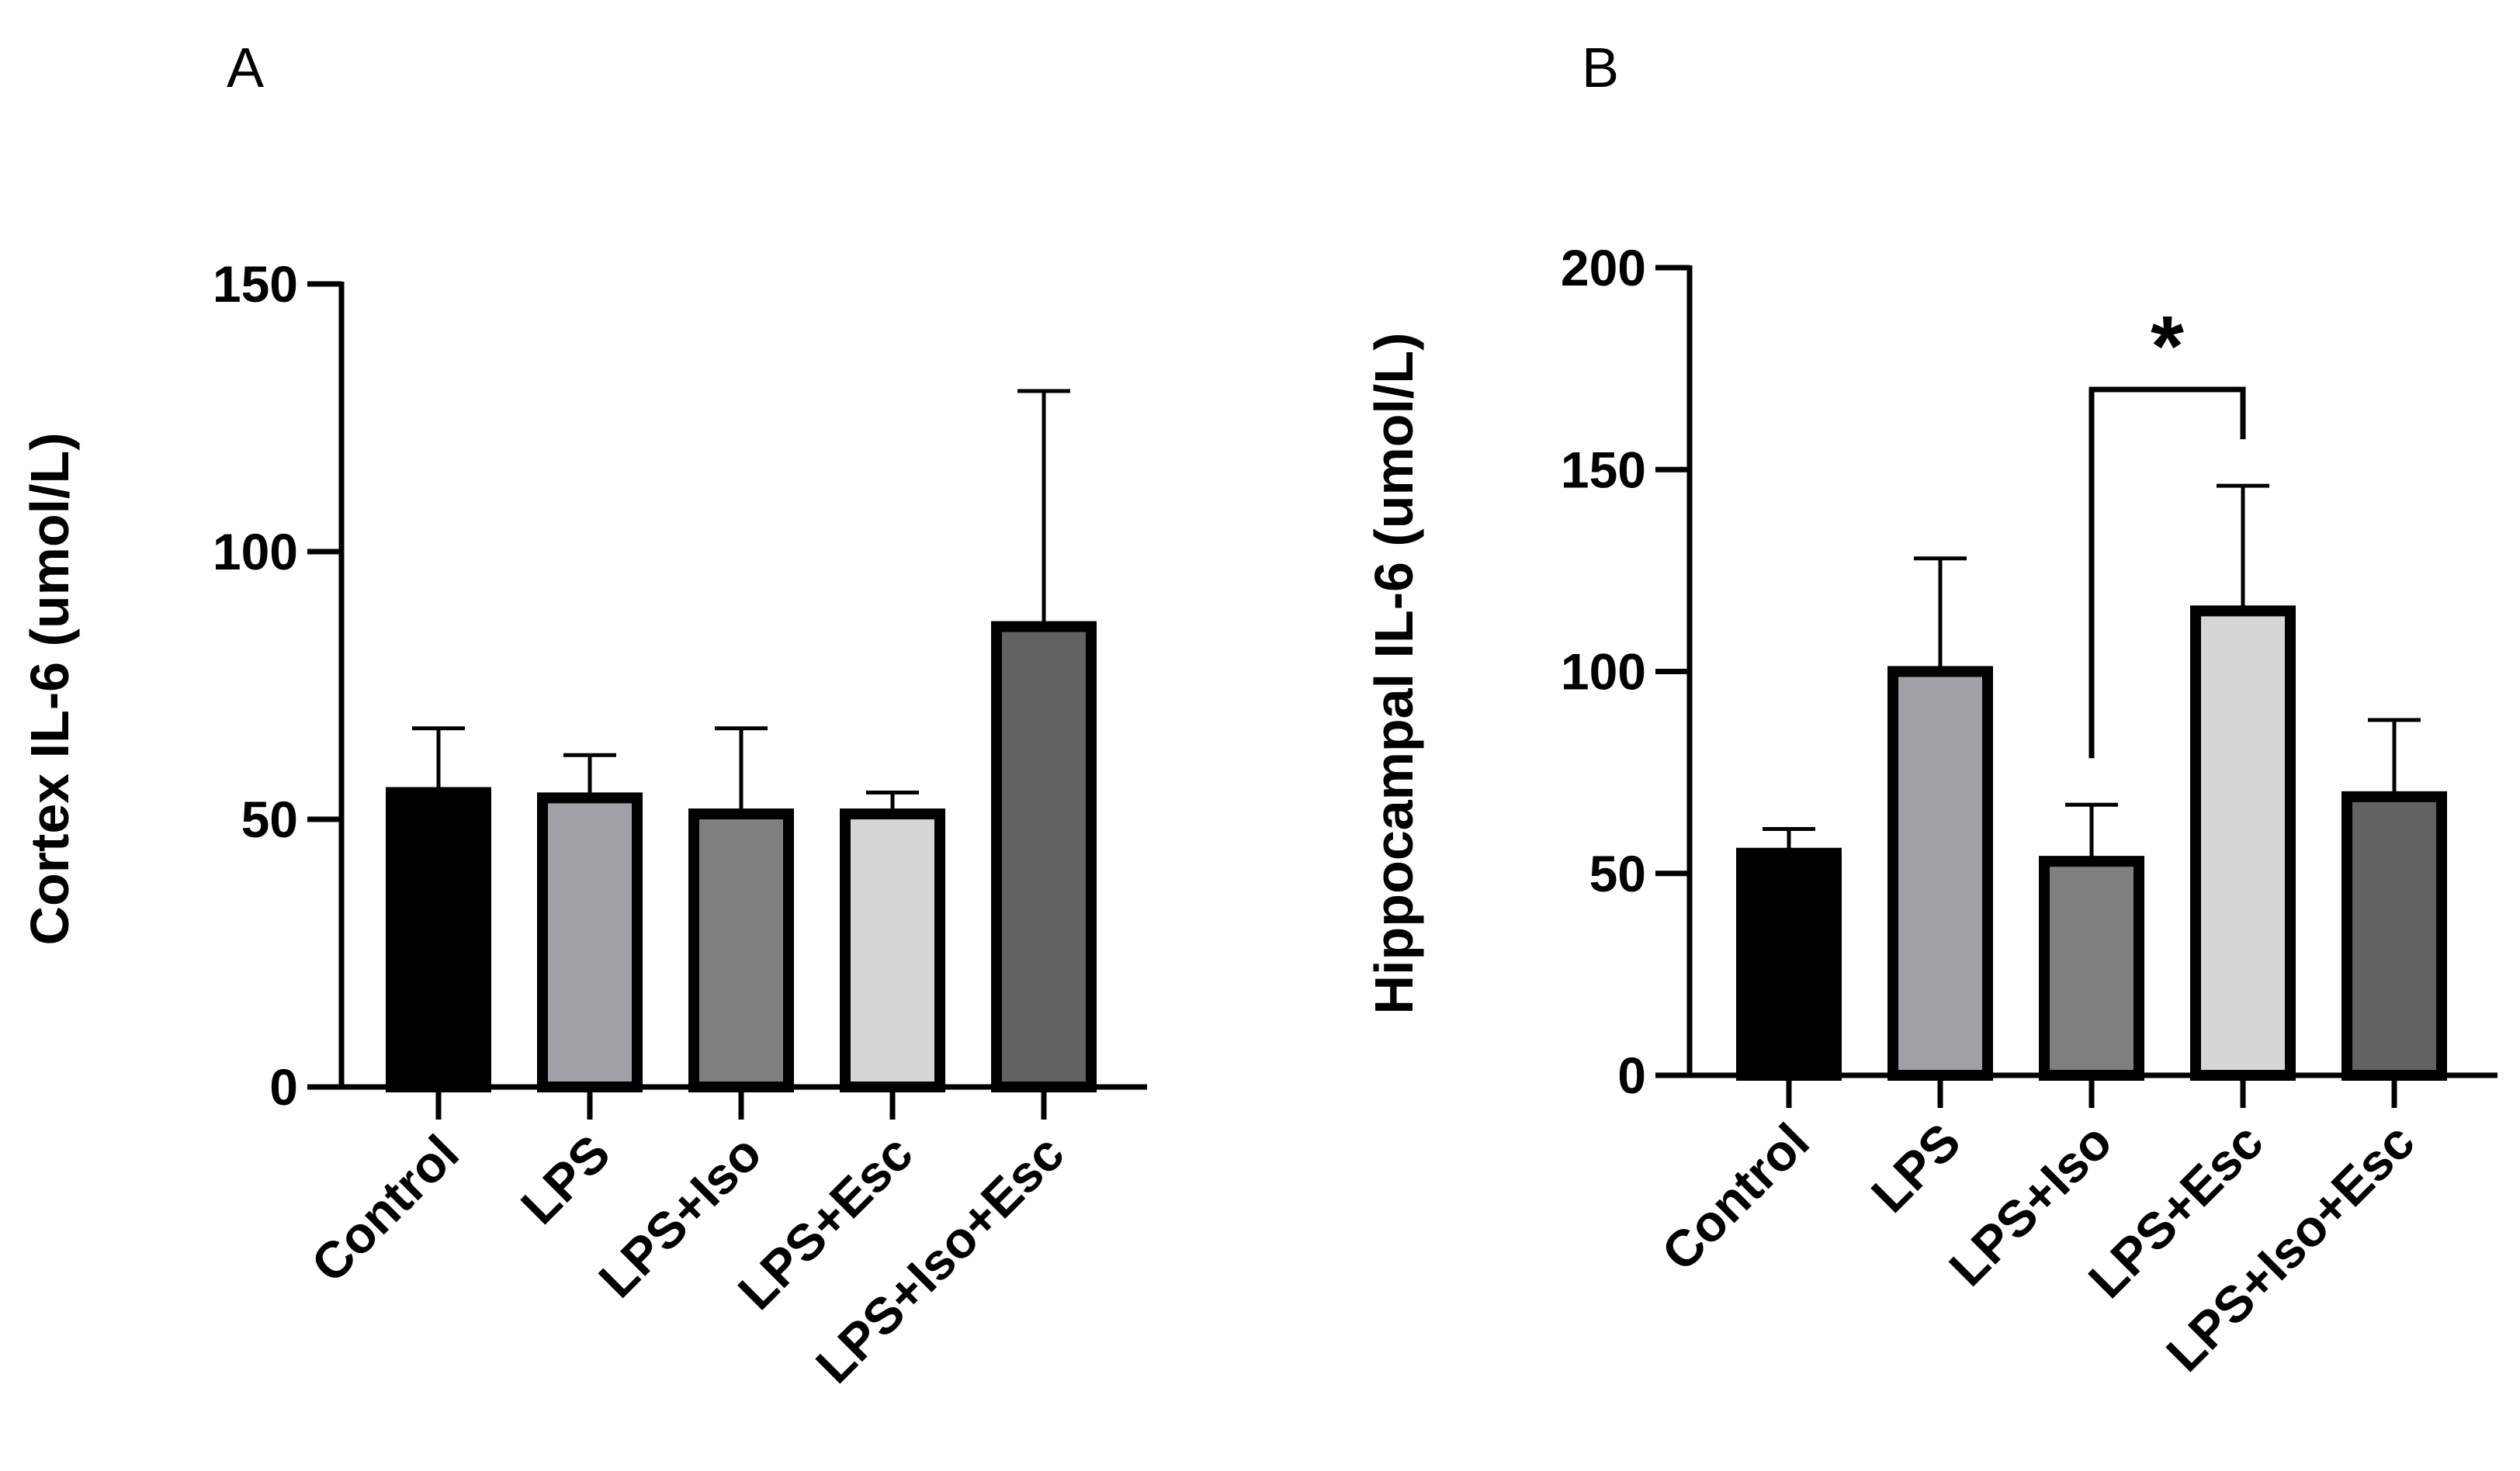 The width and height of the screenshot is (2520, 1471). What do you see at coordinates (1601, 68) in the screenshot?
I see `panel-letter-b: B` at bounding box center [1601, 68].